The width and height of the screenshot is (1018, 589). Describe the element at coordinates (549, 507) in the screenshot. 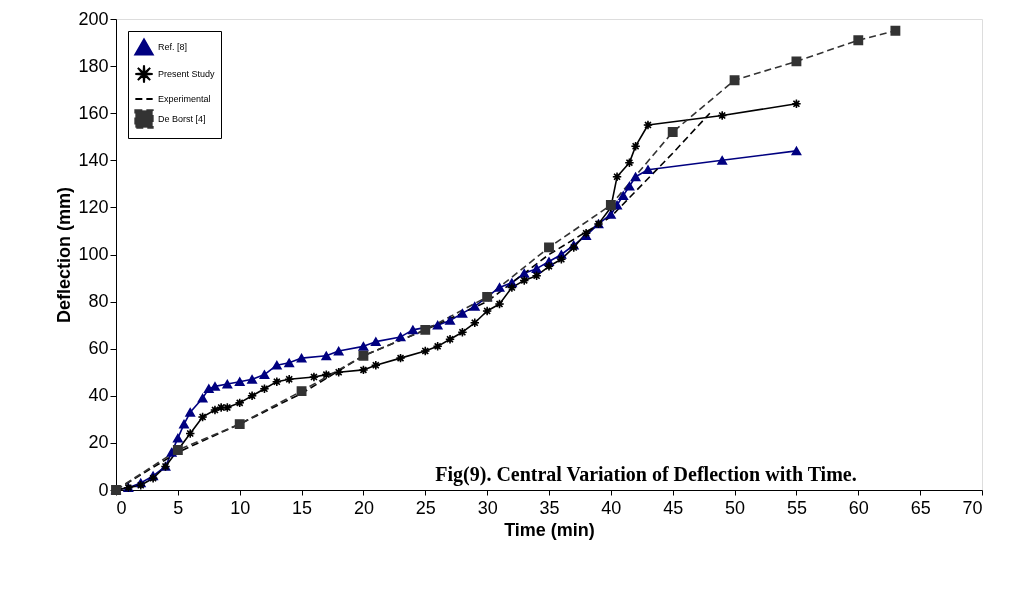

I see `x-tick-label: 35` at that location.